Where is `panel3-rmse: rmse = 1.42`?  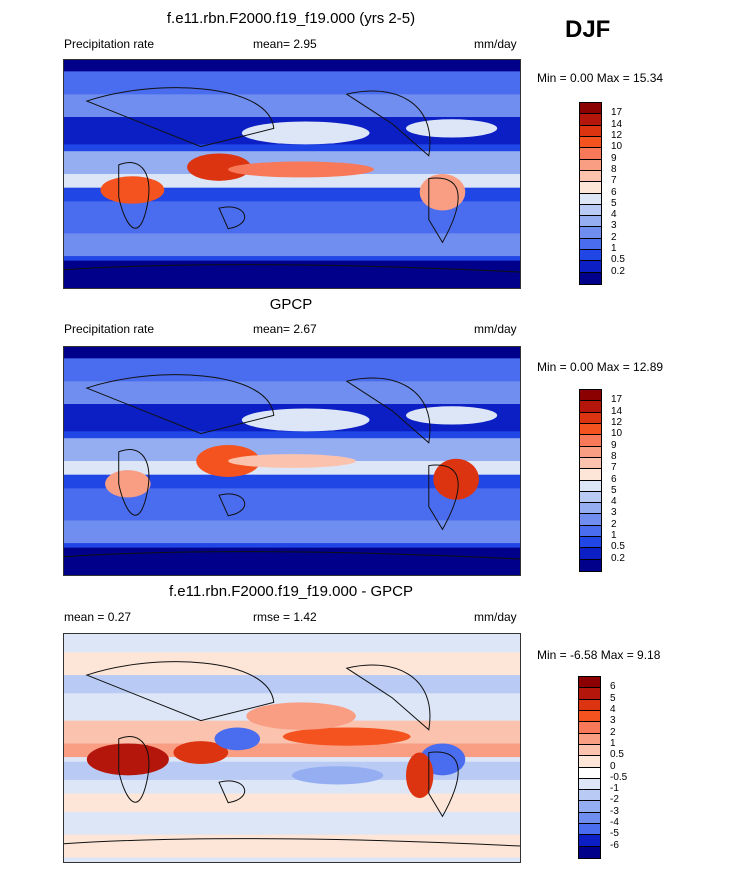
panel3-rmse: rmse = 1.42 is located at coordinates (285, 617).